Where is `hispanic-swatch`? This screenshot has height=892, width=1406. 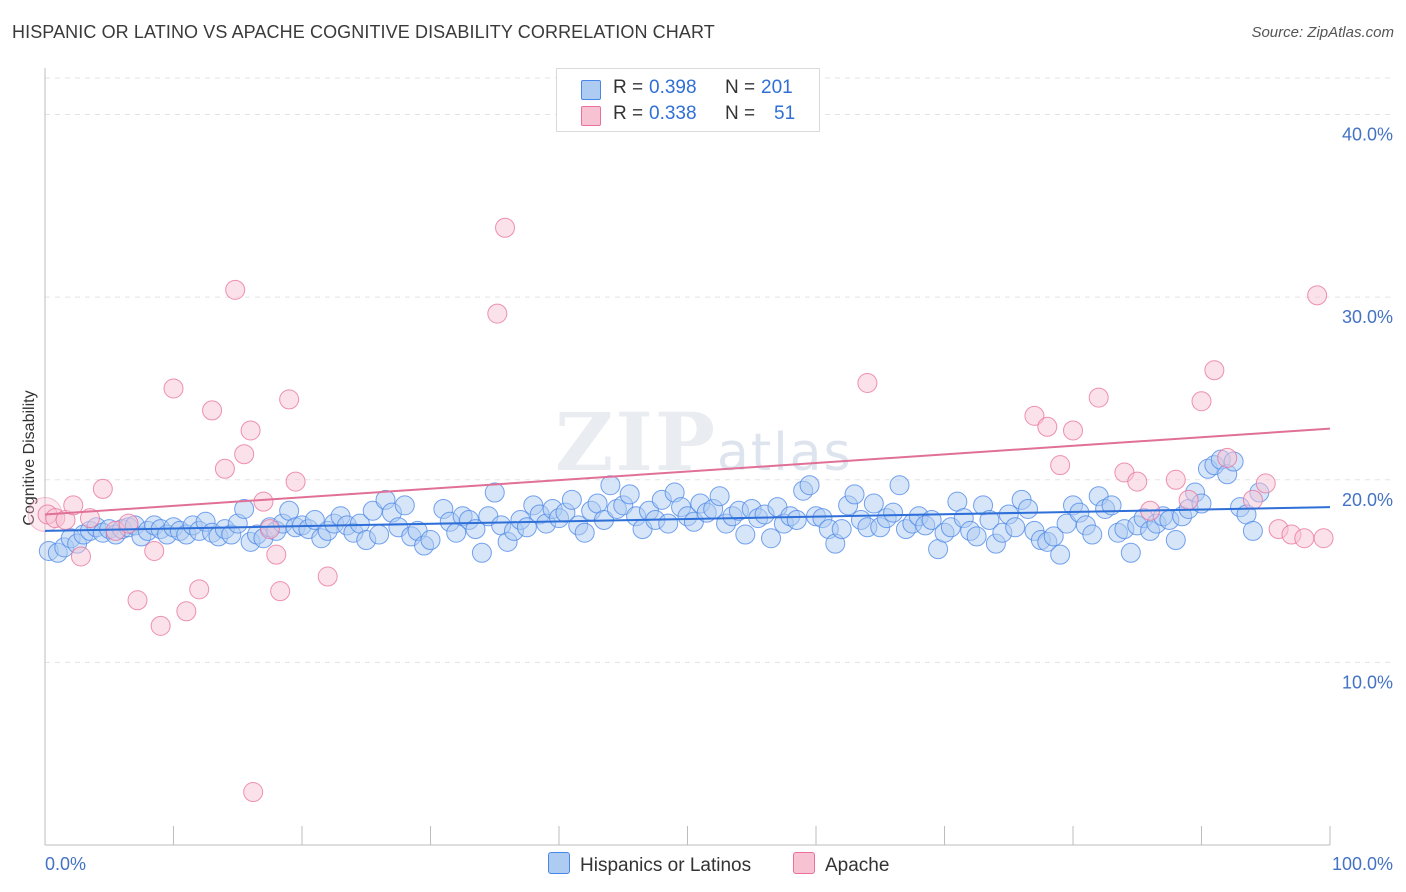
hispanic-swatch is located at coordinates (591, 90).